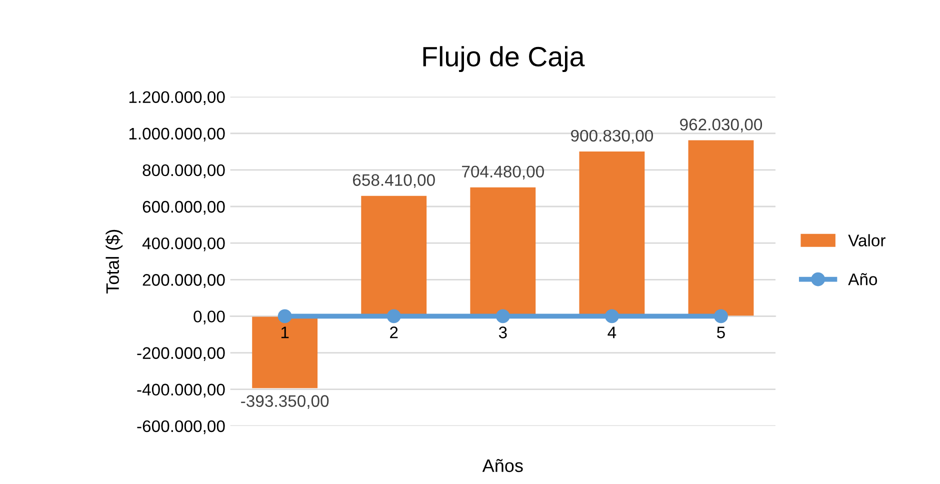 The width and height of the screenshot is (940, 484). Describe the element at coordinates (183, 171) in the screenshot. I see `y-tick-label: 800.000,00` at that location.